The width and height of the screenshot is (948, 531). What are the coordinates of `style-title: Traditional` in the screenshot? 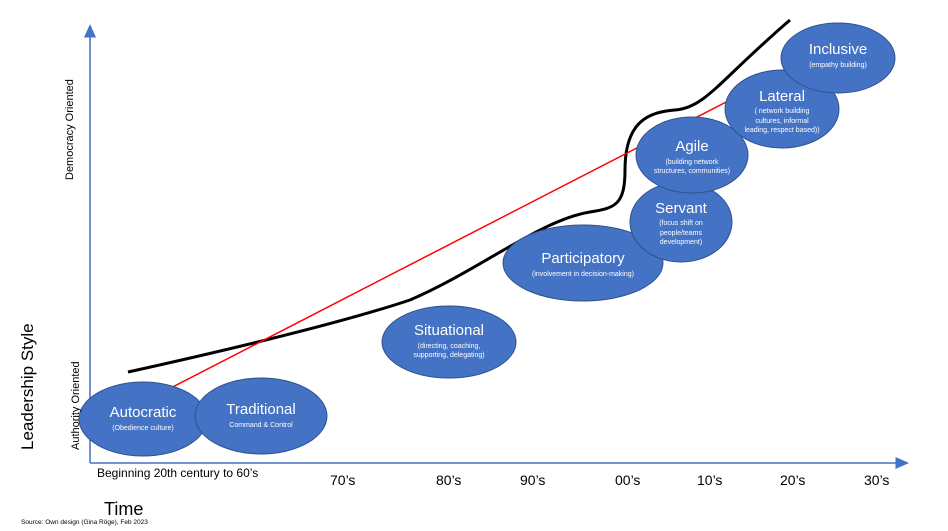 It's located at (261, 410).